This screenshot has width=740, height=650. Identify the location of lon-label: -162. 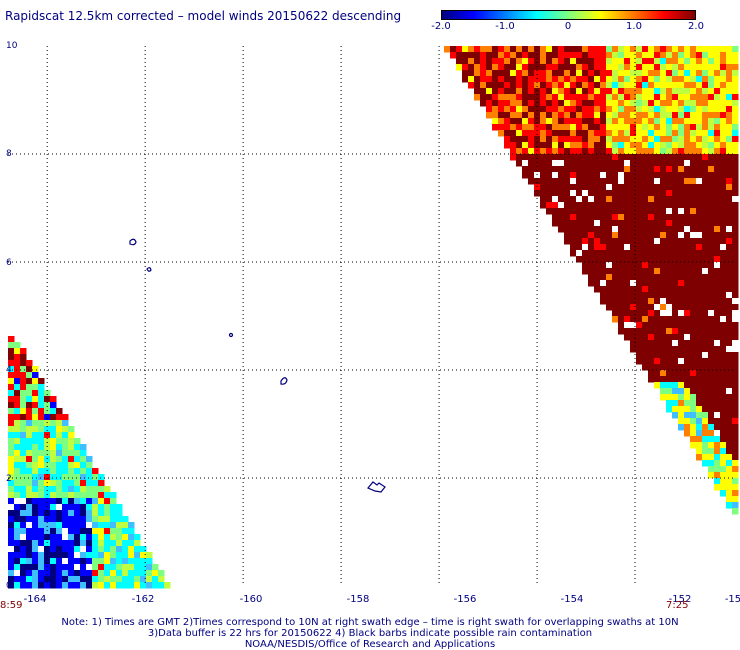
(143, 599).